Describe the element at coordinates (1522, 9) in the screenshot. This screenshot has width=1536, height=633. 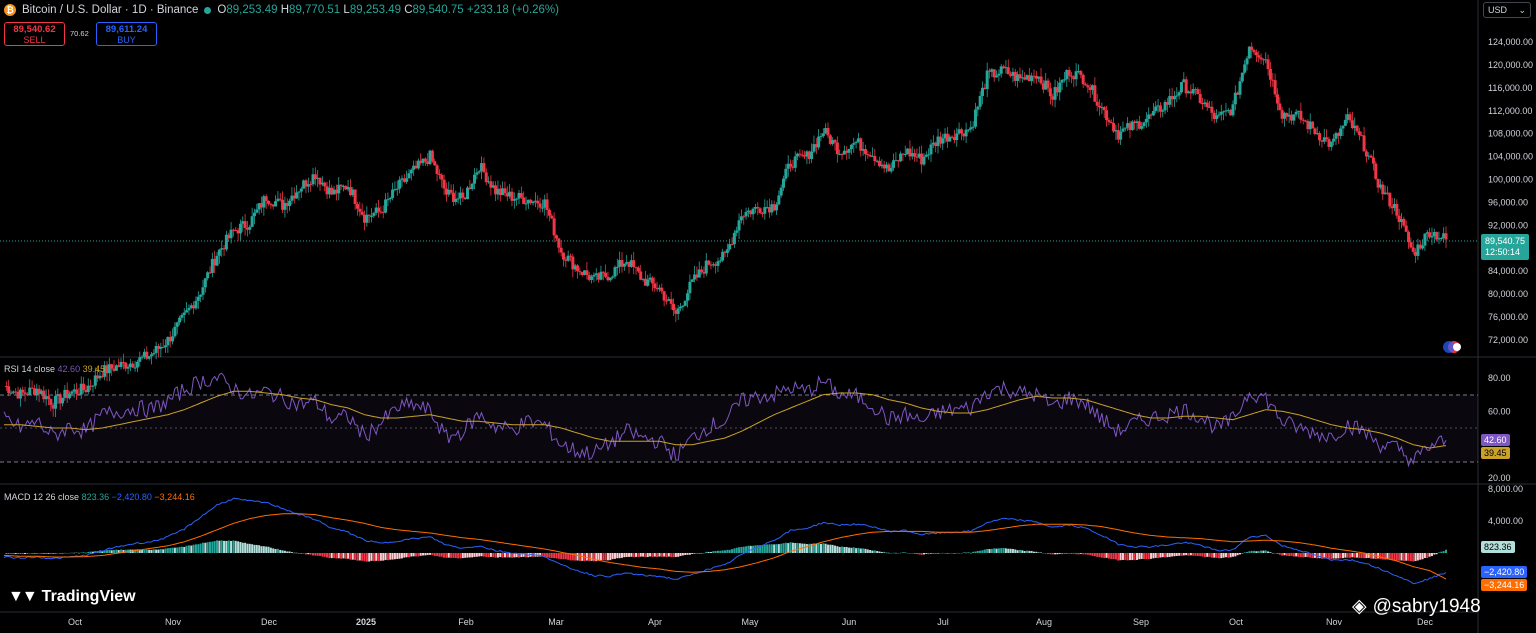
I see `chevron-down-icon: ⌄` at that location.